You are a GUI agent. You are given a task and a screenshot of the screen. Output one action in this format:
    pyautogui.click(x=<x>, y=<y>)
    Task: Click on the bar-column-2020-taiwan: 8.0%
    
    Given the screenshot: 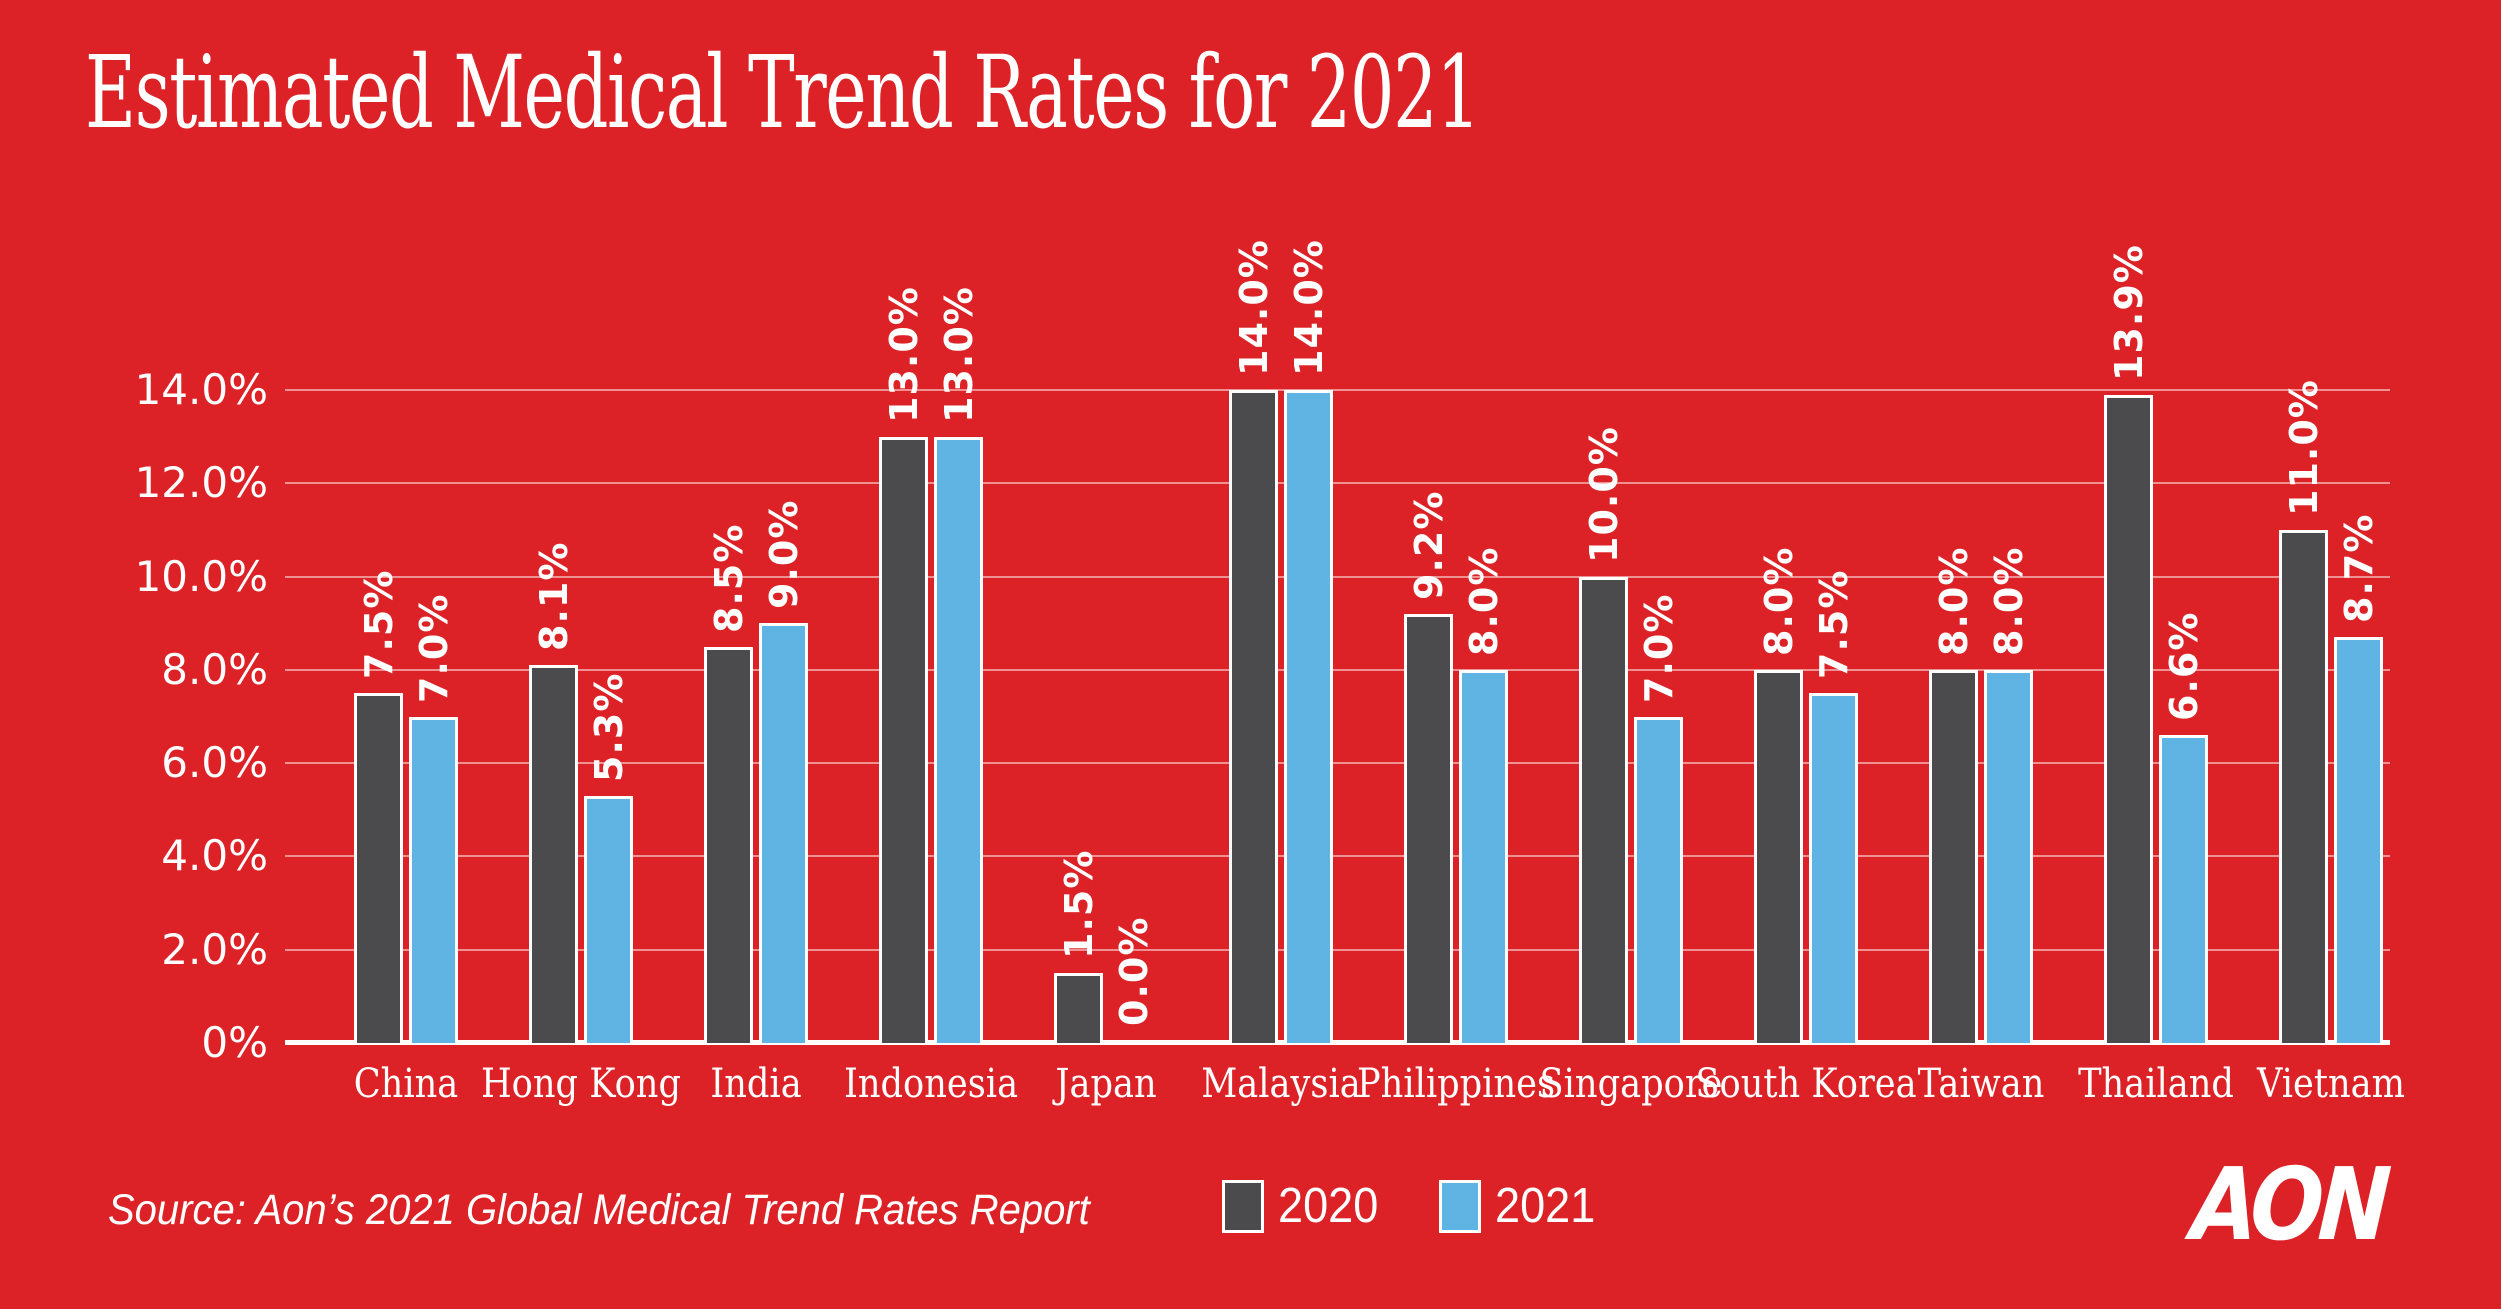 What is the action you would take?
    pyautogui.click(x=1953, y=716)
    